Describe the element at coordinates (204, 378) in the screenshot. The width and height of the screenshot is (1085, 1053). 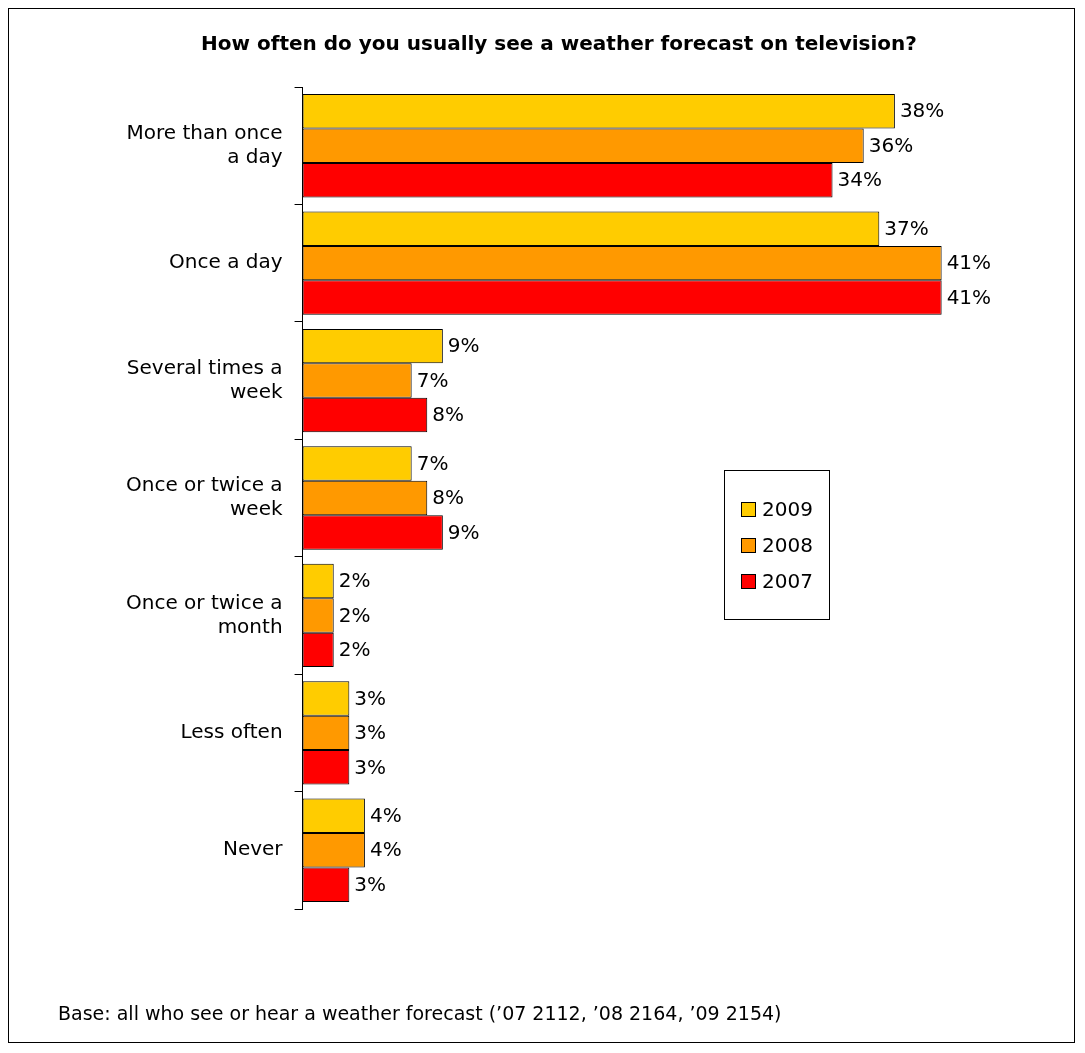
I see `y-tick-label: Several times a week` at that location.